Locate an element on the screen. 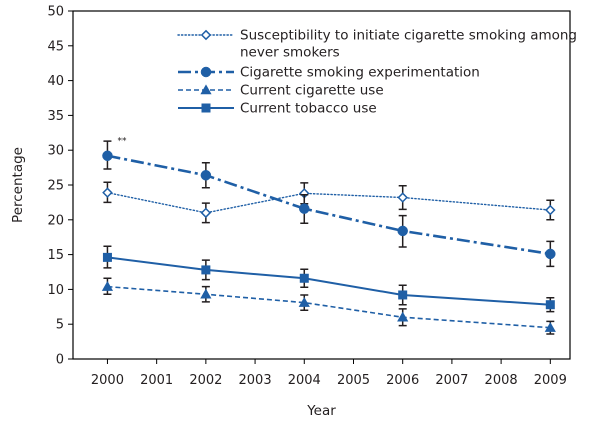 The height and width of the screenshot is (425, 591). legend-experimentation-marker is located at coordinates (206, 72).